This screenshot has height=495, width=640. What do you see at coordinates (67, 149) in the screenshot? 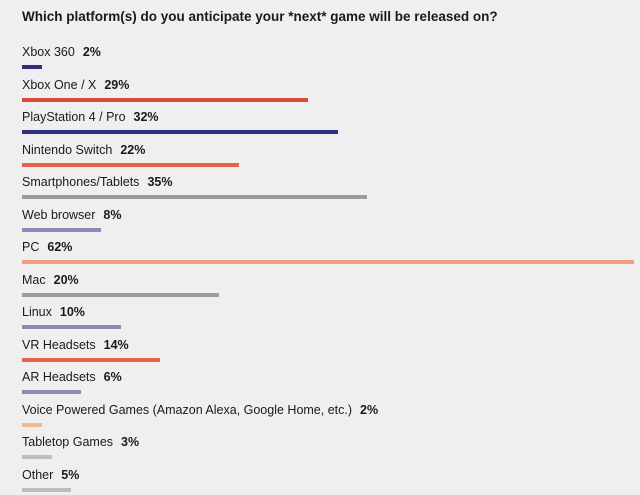
I see `category-label: Nintendo Switch` at bounding box center [67, 149].